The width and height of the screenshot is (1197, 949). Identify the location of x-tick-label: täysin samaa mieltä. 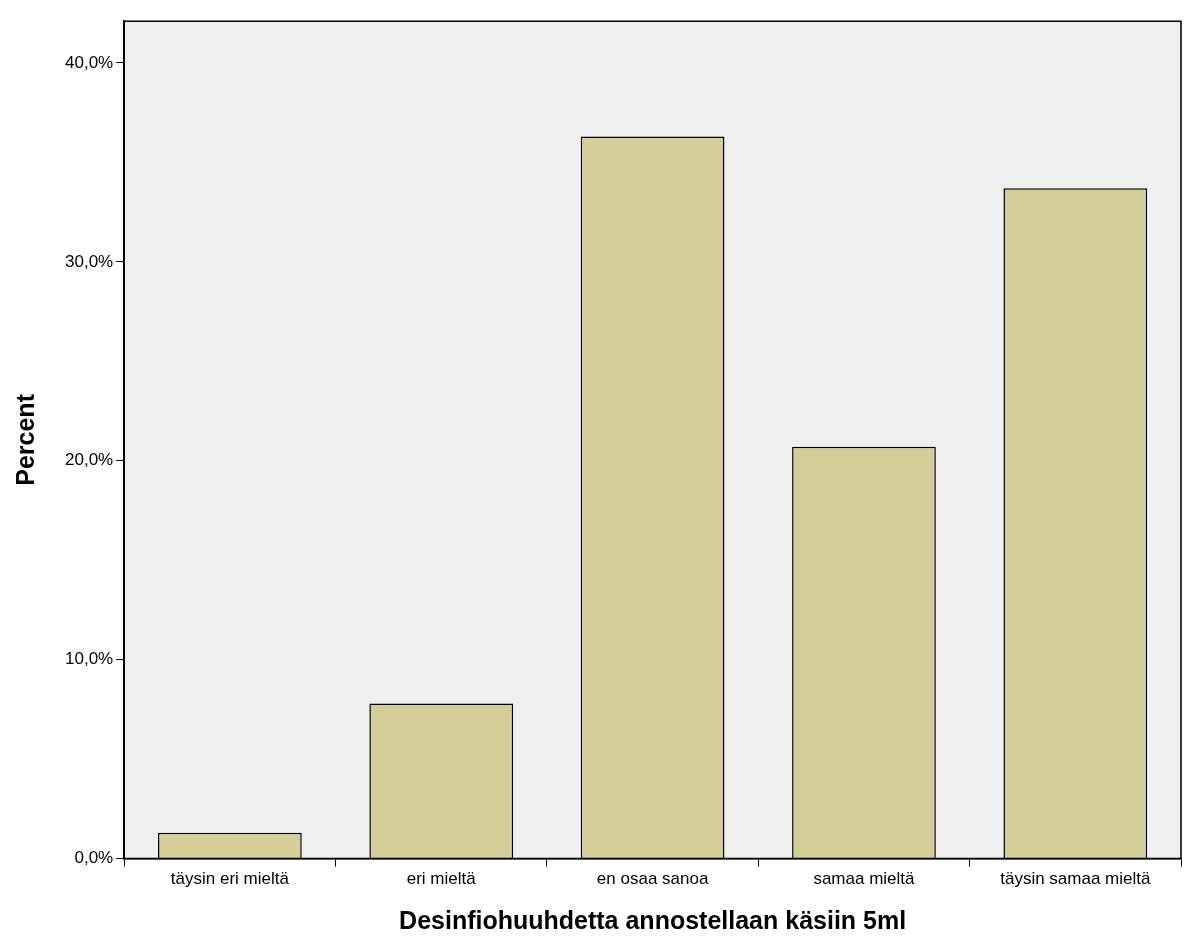
(1075, 879).